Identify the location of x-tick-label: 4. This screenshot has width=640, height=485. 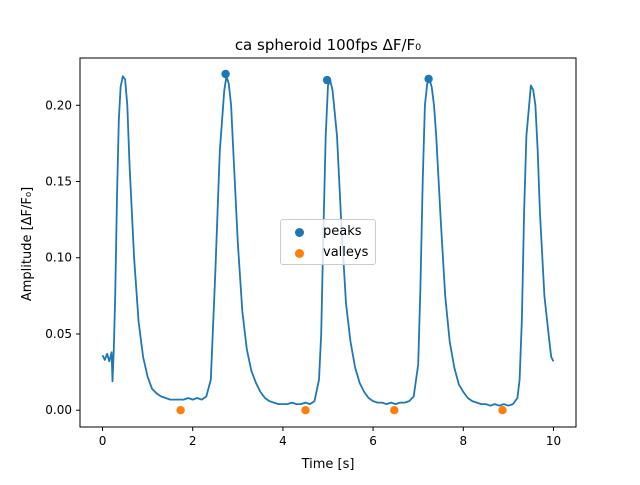
(283, 441).